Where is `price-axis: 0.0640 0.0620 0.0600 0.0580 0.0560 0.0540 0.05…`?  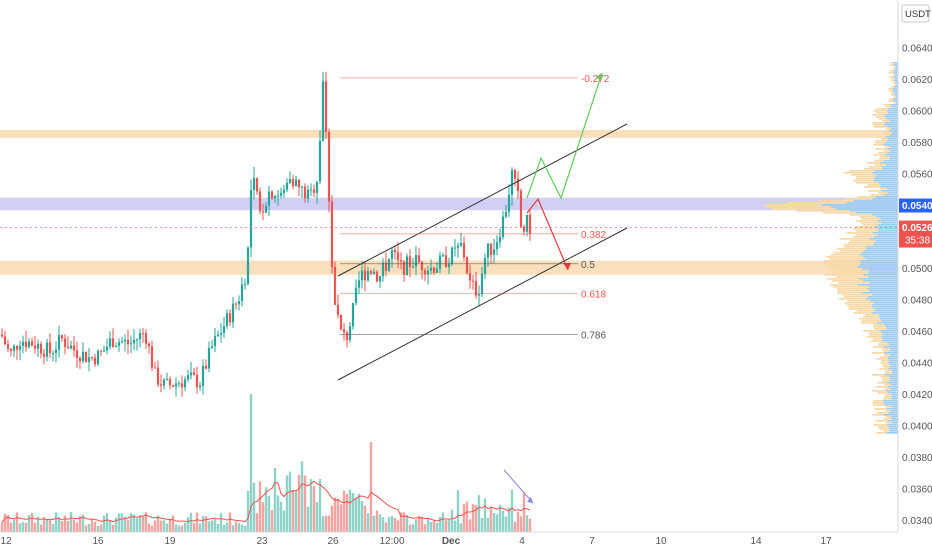 price-axis: 0.0640 0.0620 0.0600 0.0580 0.0560 0.0540 0.05… is located at coordinates (914, 266).